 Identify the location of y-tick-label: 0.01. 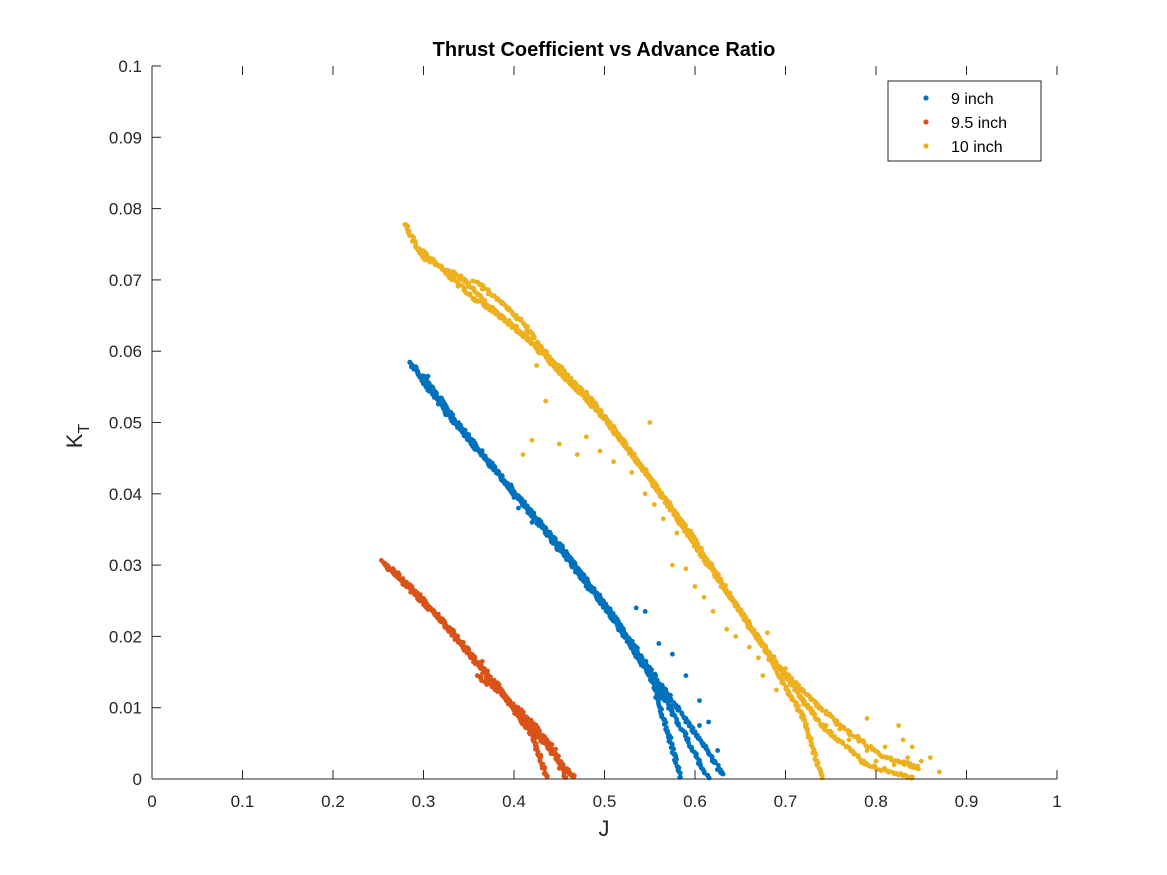
(125, 708).